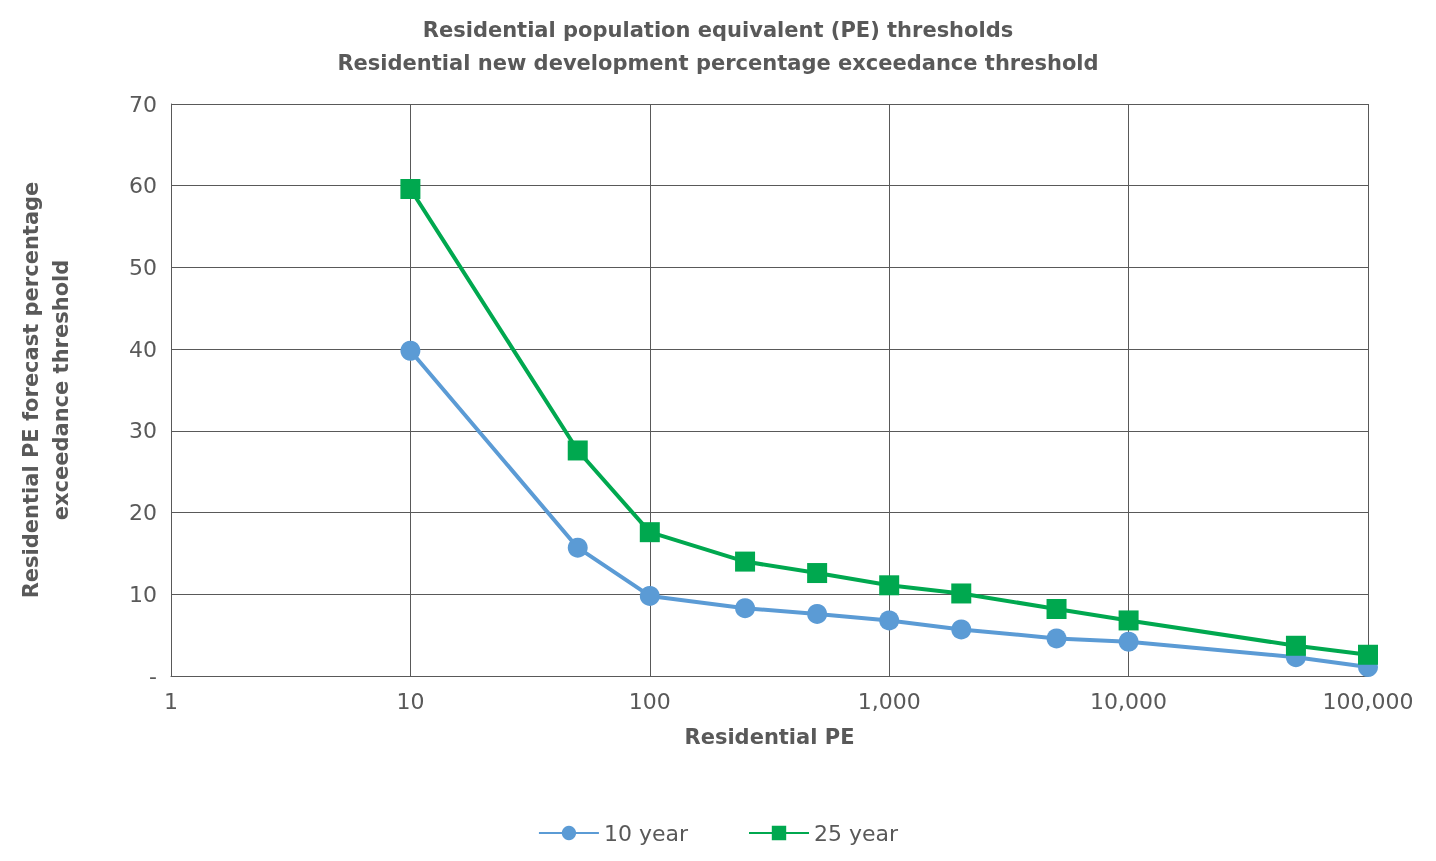 This screenshot has width=1436, height=861. What do you see at coordinates (857, 833) in the screenshot?
I see `legend-label: 25 year` at bounding box center [857, 833].